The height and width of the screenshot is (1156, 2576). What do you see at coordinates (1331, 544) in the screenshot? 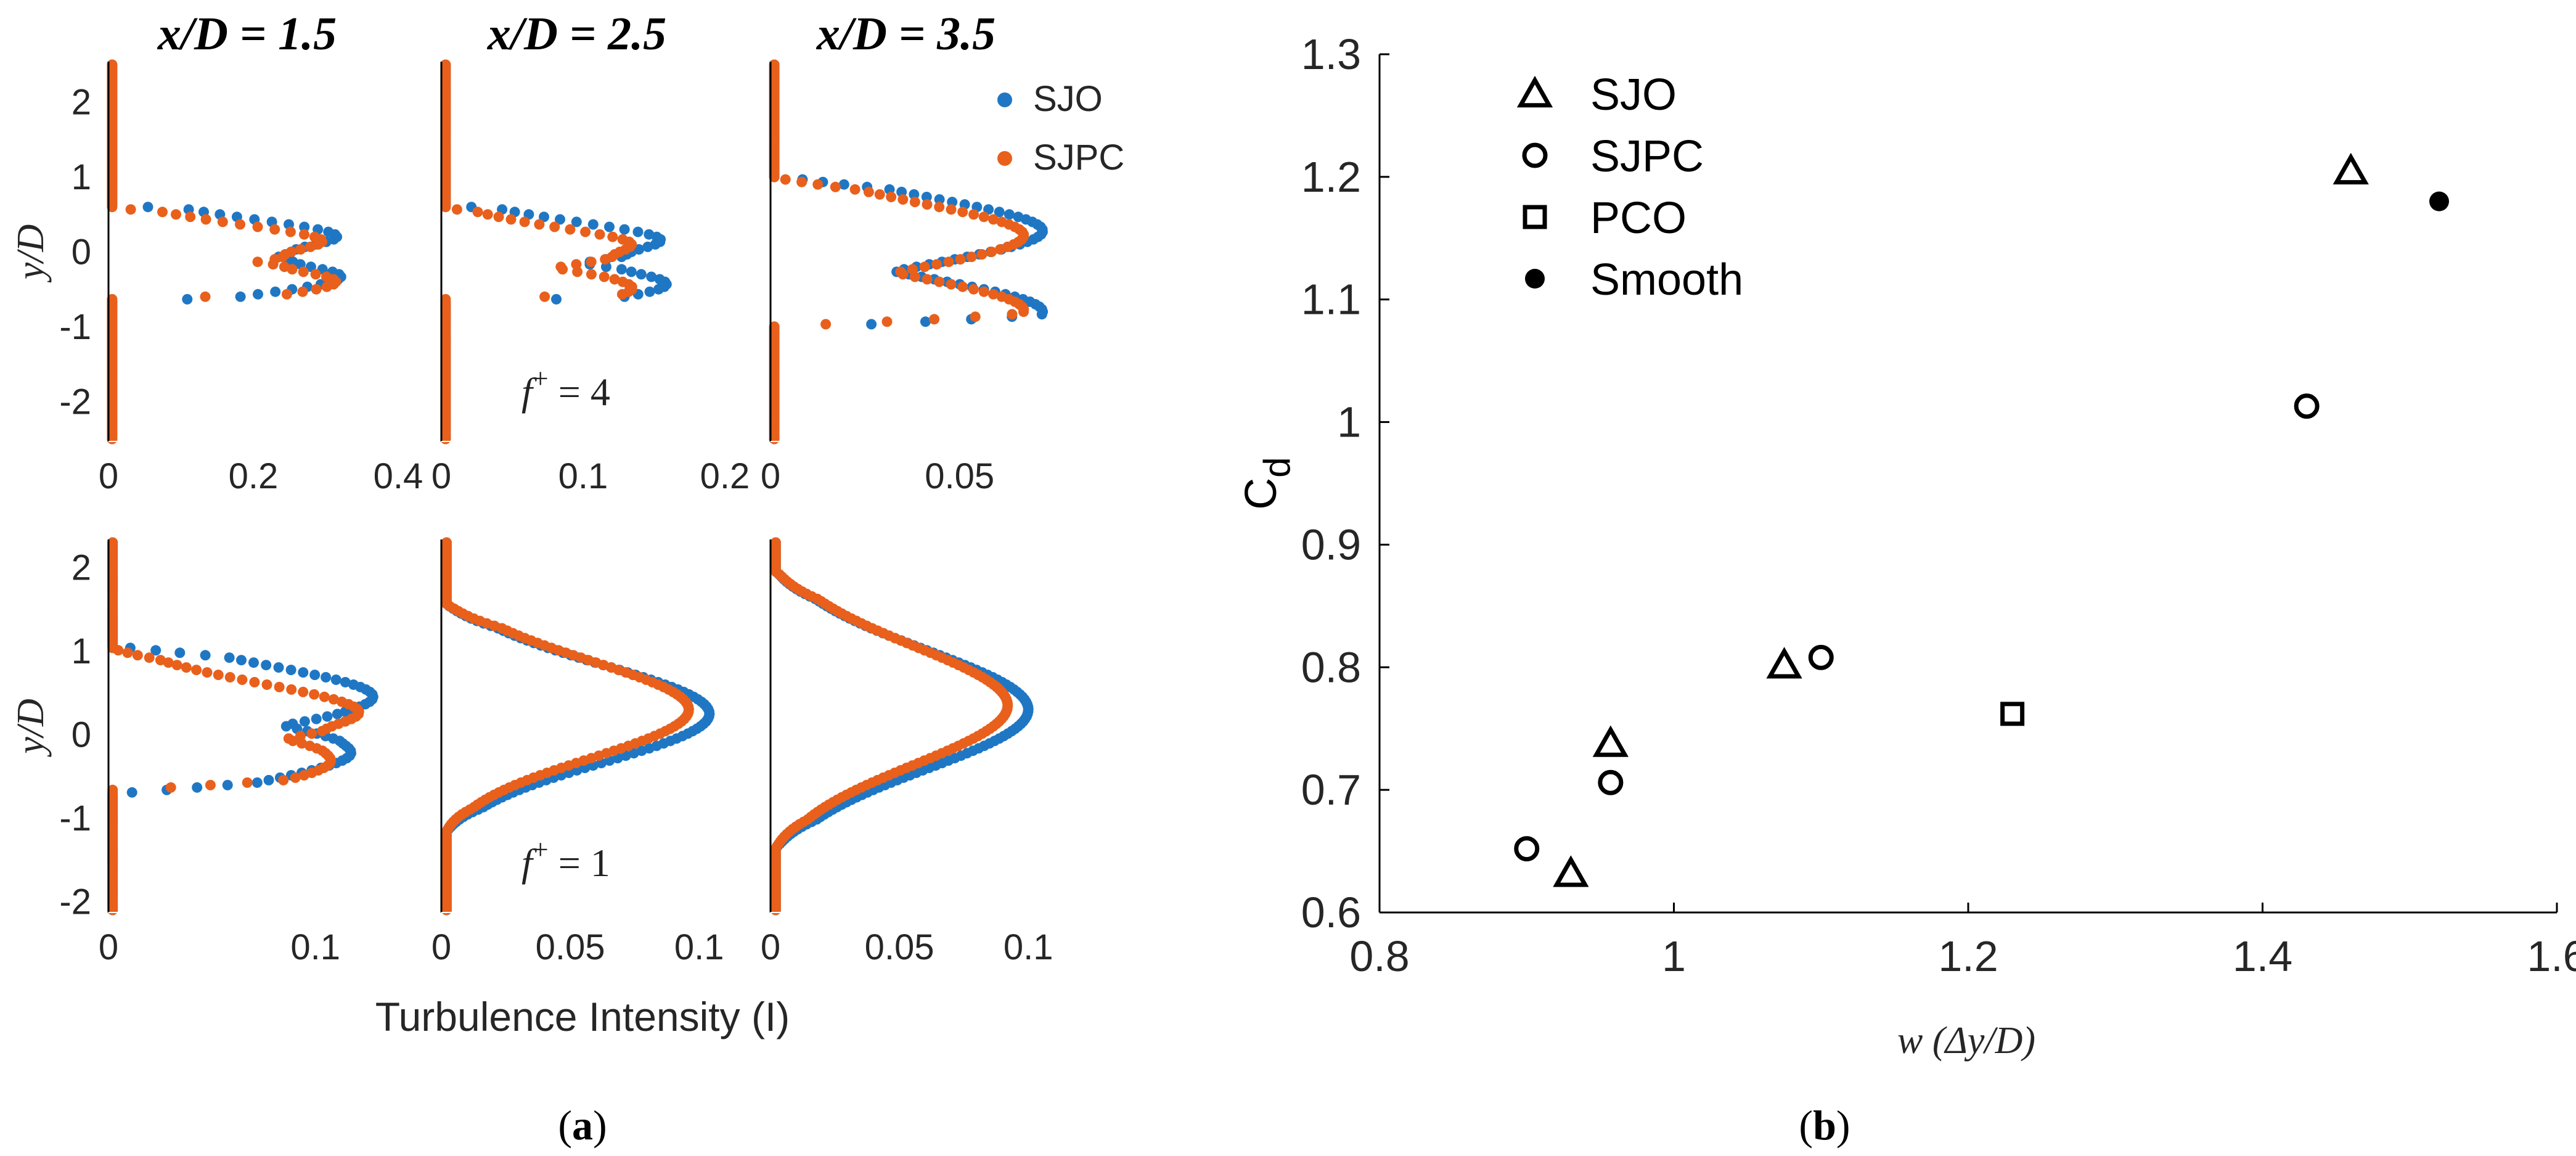
I see `y-tick-label: 0.9` at bounding box center [1331, 544].